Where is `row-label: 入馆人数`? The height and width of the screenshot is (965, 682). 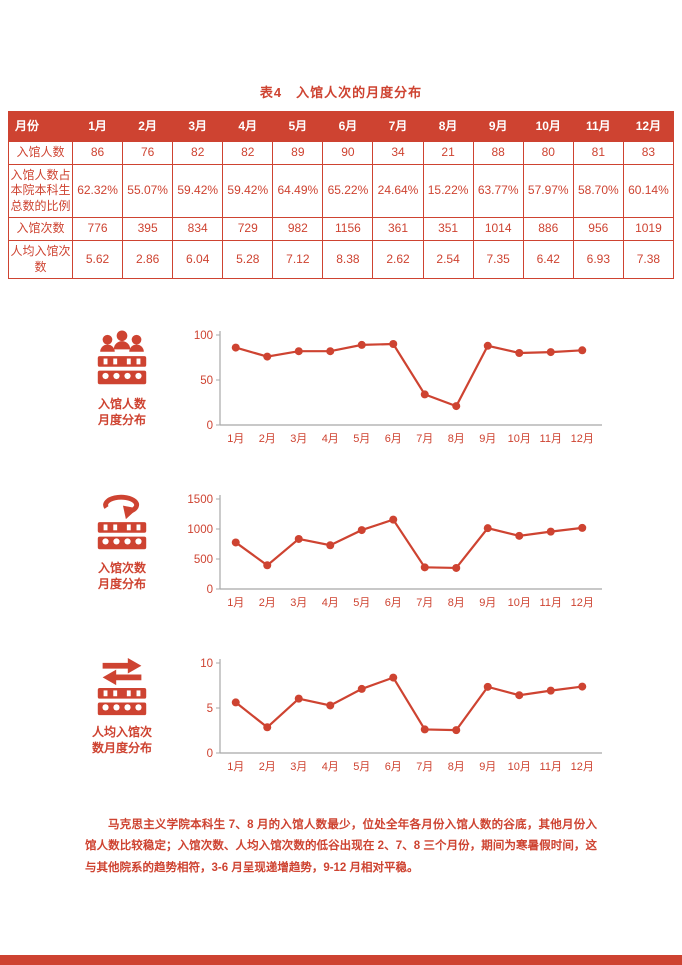 row-label: 入馆人数 is located at coordinates (40, 153).